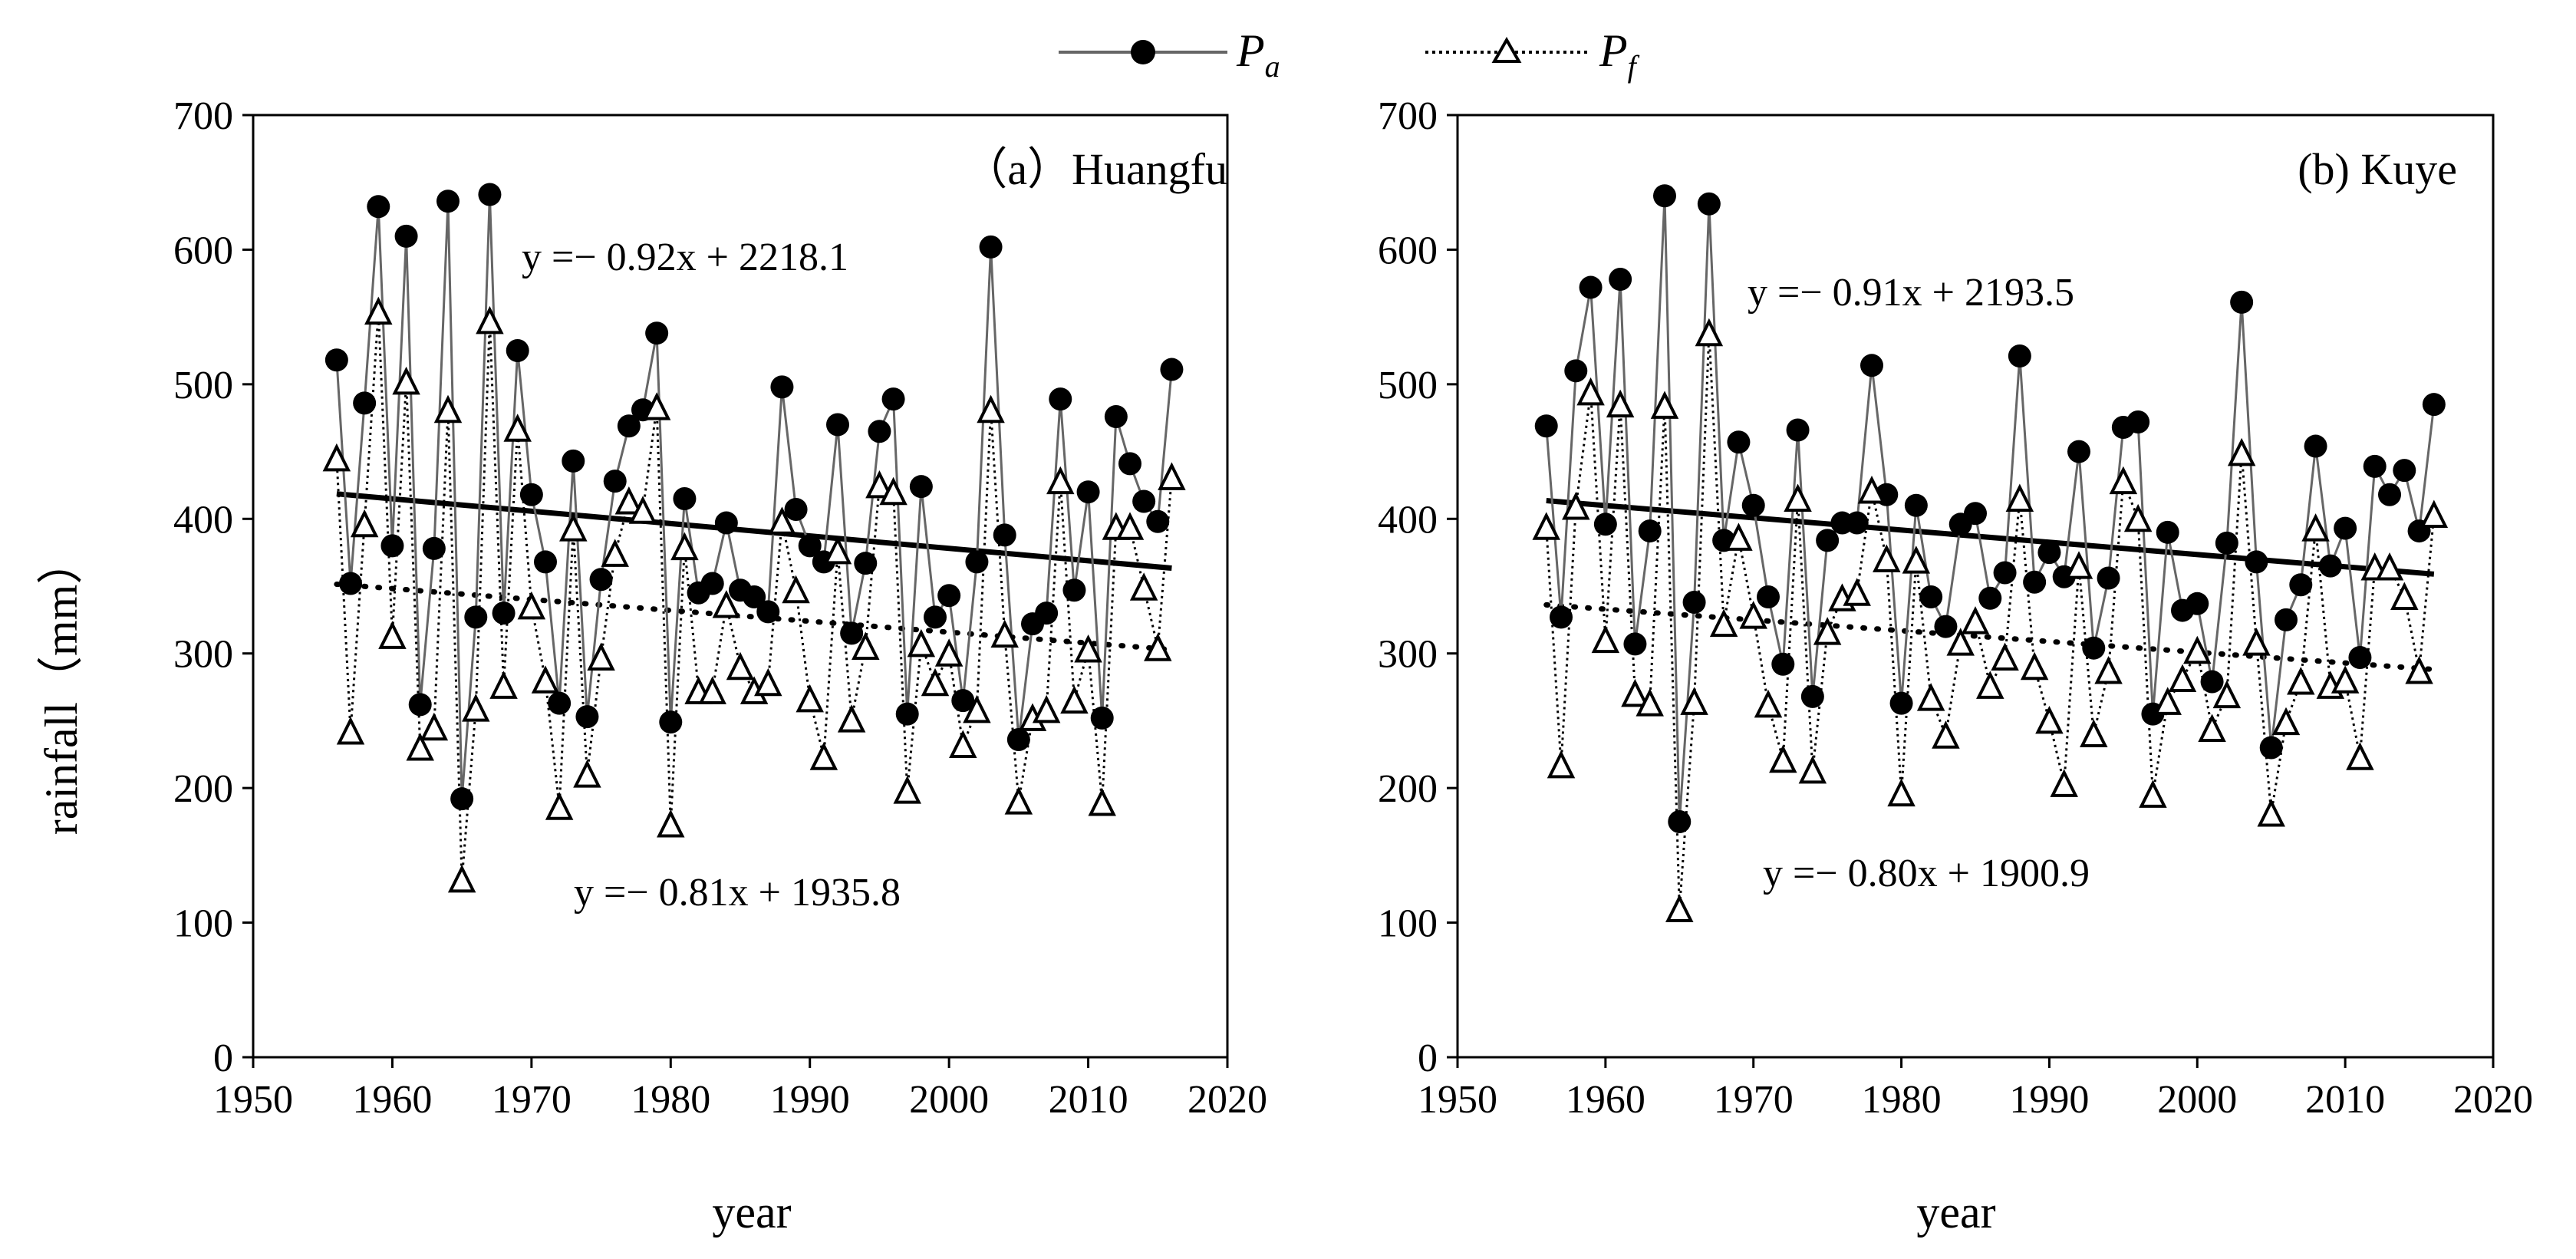 This screenshot has width=2576, height=1259. I want to click on legend: Pa Pf, so click(1349, 54).